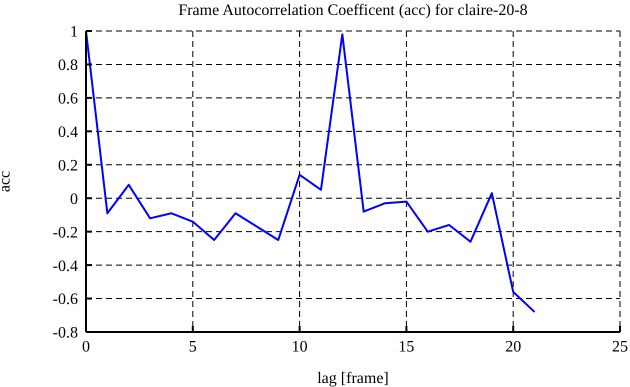 This screenshot has width=630, height=387. What do you see at coordinates (68, 133) in the screenshot?
I see `y-tick-label: 0.4` at bounding box center [68, 133].